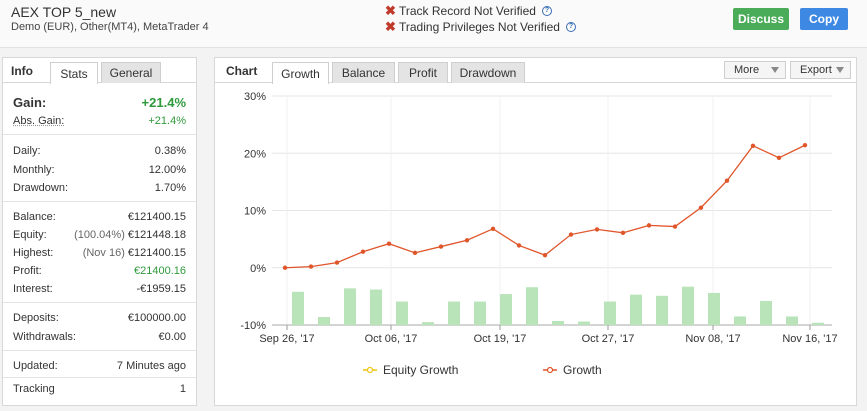  Describe the element at coordinates (33, 289) in the screenshot. I see `interest-label: Interest:` at that location.